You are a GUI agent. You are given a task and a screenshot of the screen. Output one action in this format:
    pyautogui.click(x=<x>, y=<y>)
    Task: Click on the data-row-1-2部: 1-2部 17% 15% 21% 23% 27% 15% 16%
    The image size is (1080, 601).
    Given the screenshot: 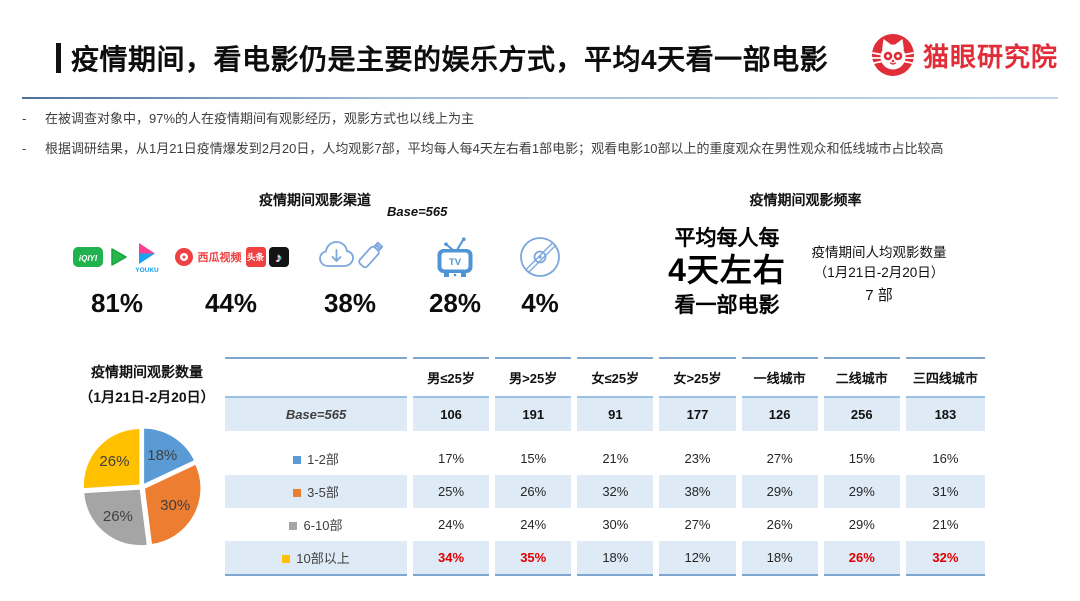 What is the action you would take?
    pyautogui.click(x=605, y=458)
    